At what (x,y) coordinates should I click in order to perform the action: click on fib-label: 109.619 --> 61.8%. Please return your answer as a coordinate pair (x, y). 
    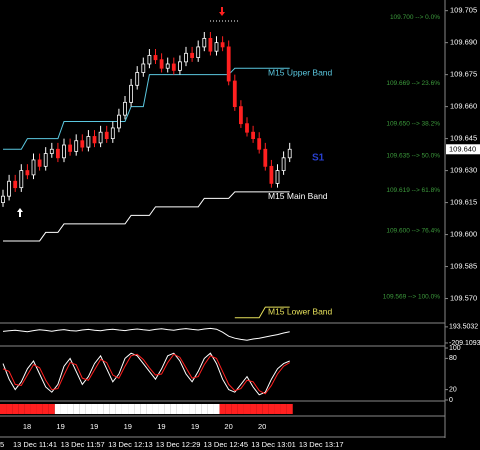
    Looking at the image, I should click on (413, 190).